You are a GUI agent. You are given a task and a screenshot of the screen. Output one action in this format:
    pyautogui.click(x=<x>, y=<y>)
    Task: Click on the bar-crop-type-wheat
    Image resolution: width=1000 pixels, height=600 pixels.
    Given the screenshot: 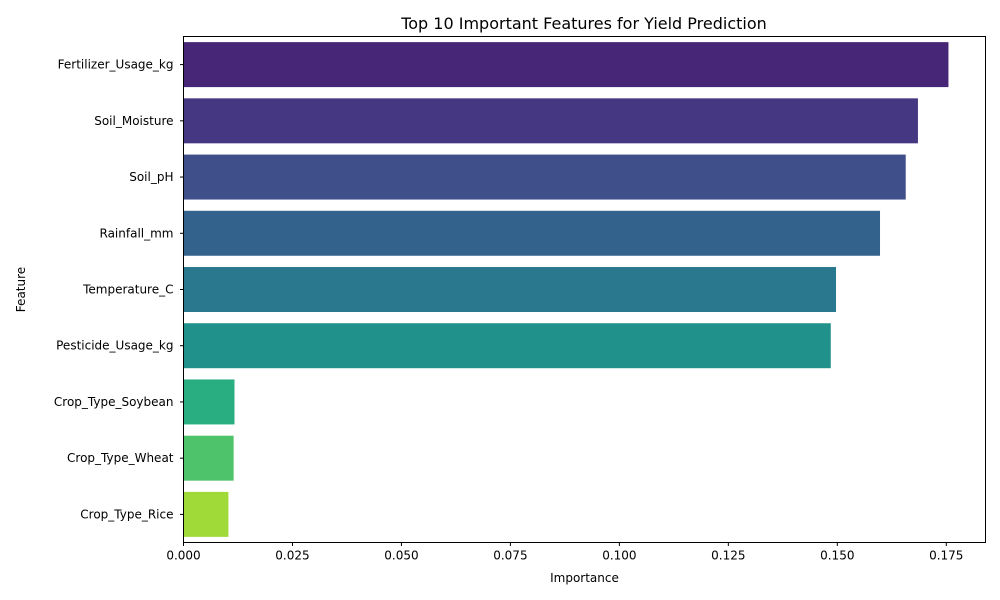 What is the action you would take?
    pyautogui.click(x=208, y=458)
    